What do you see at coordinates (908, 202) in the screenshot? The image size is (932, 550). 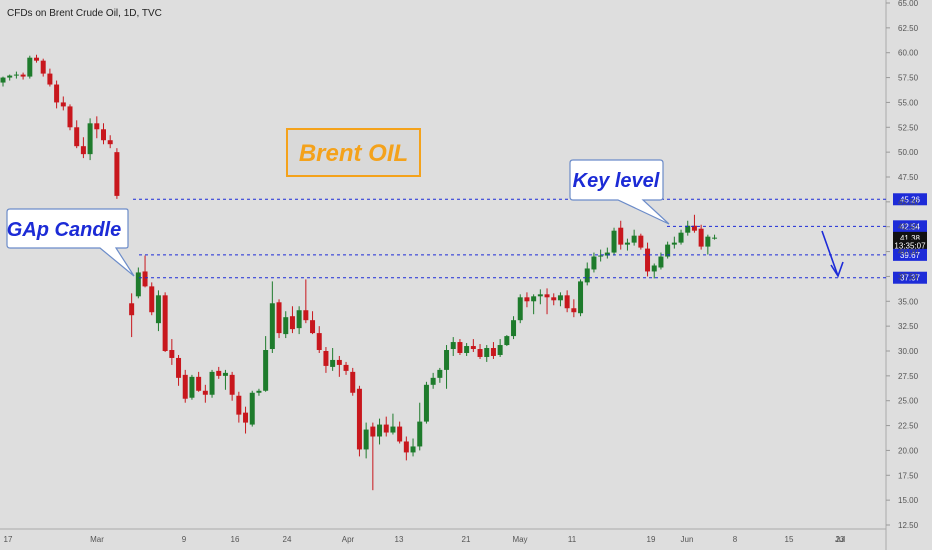 I see `price-axis-label: 45.00` at bounding box center [908, 202].